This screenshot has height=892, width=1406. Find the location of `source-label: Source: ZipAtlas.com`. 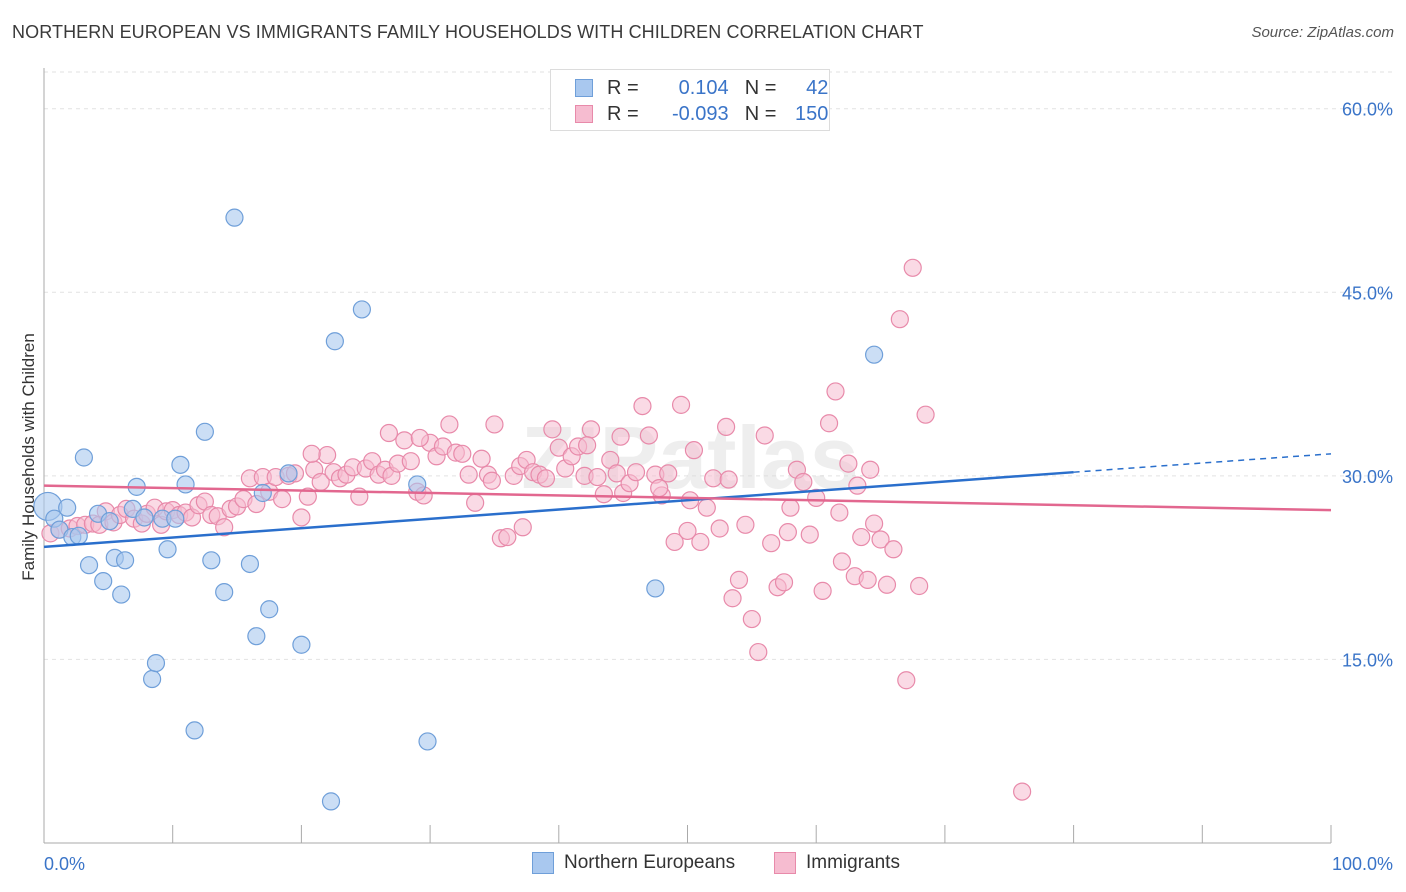

source-label: Source: ZipAtlas.com is located at coordinates (1322, 32).